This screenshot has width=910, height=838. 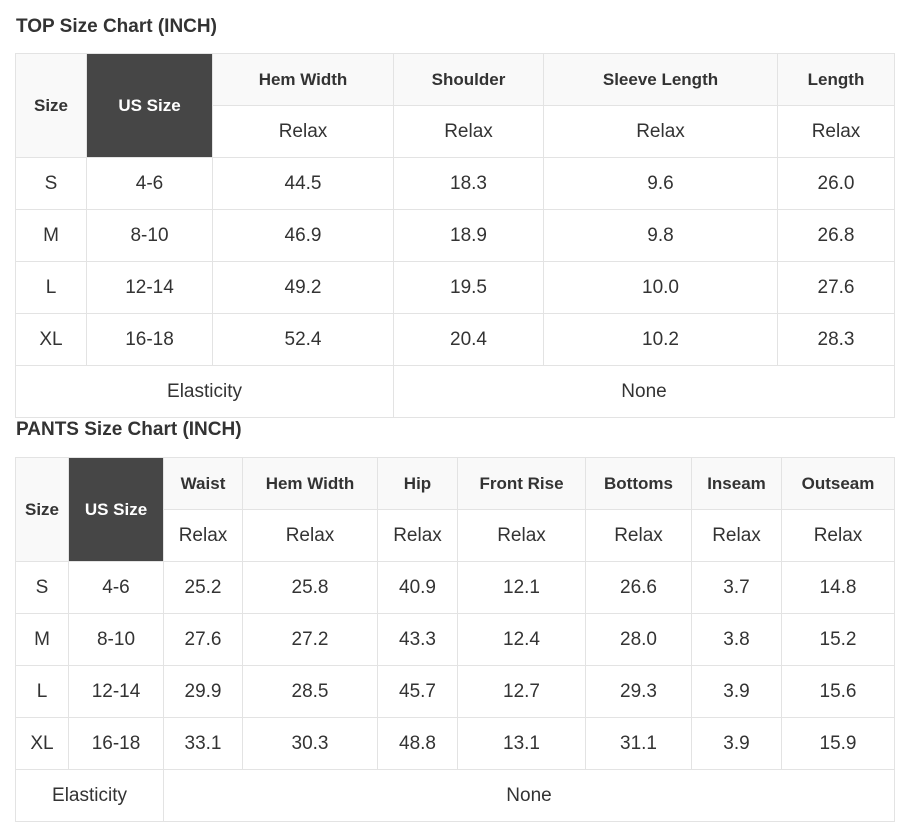 What do you see at coordinates (521, 743) in the screenshot?
I see `table-cell: 13.1` at bounding box center [521, 743].